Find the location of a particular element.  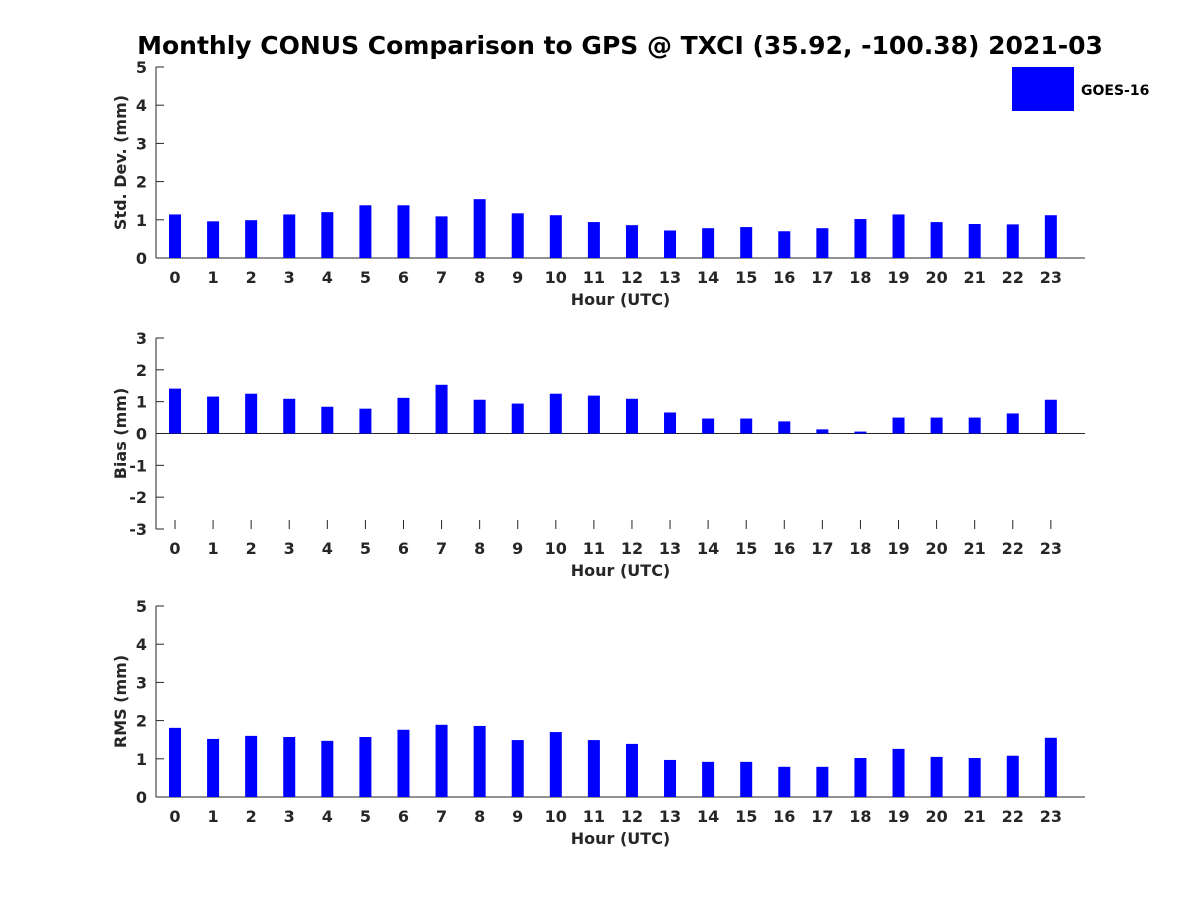

bias-x-tick-label: 20 is located at coordinates (936, 548).